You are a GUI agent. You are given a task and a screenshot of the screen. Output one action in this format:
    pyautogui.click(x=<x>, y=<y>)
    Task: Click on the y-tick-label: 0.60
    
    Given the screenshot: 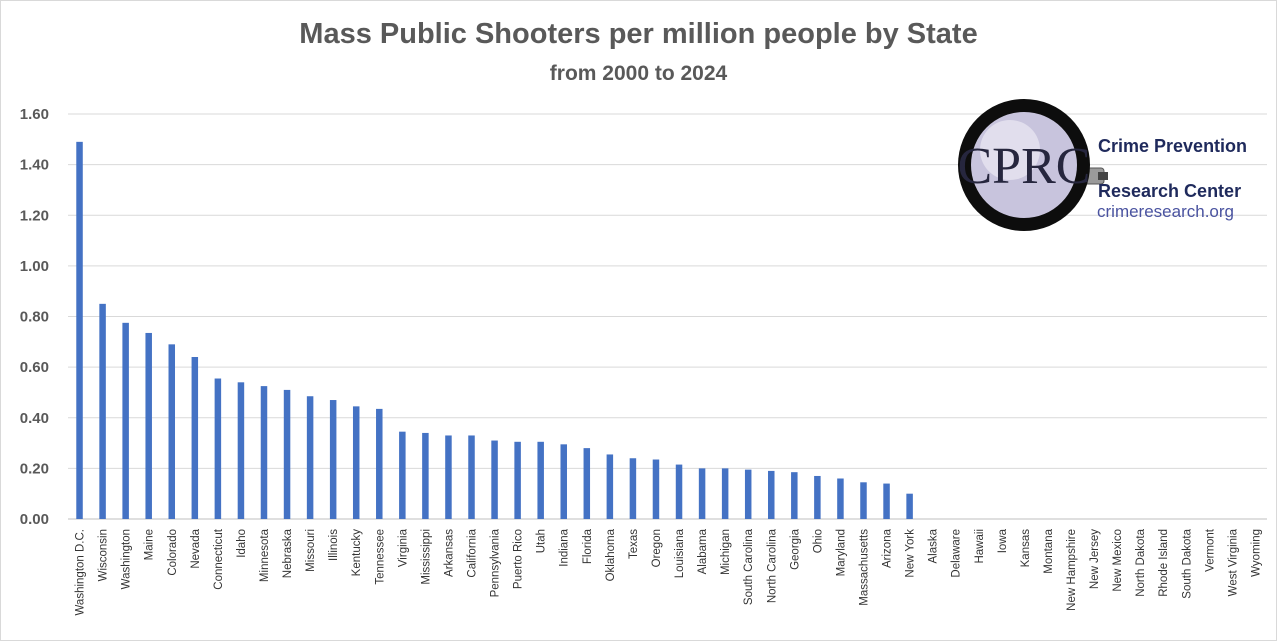 What is the action you would take?
    pyautogui.click(x=34, y=367)
    